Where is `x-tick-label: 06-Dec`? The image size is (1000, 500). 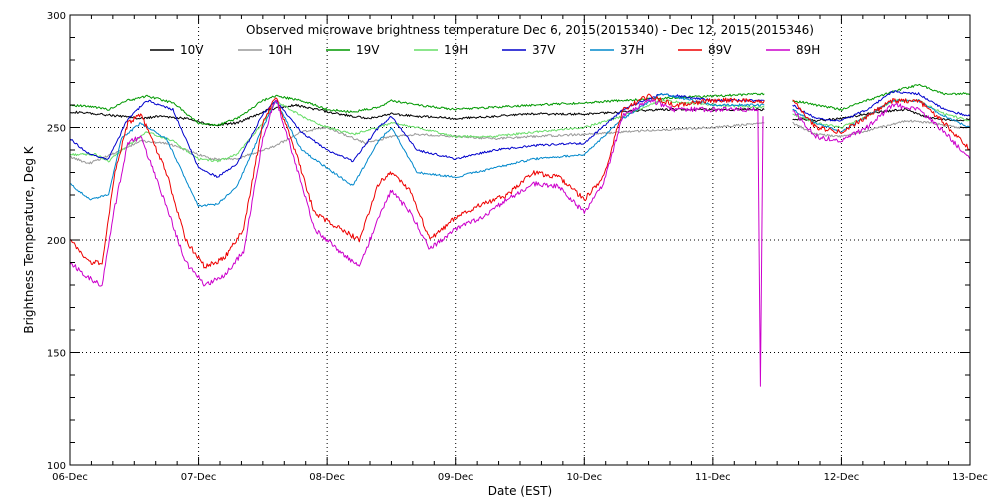 x-tick-label: 06-Dec is located at coordinates (70, 477).